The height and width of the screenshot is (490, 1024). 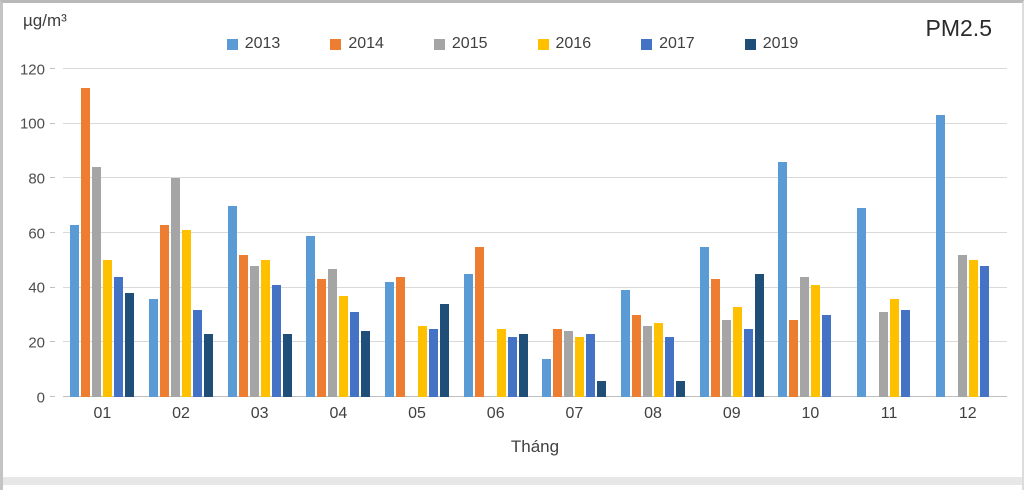 What do you see at coordinates (36, 343) in the screenshot?
I see `y-tick-label: 20` at bounding box center [36, 343].